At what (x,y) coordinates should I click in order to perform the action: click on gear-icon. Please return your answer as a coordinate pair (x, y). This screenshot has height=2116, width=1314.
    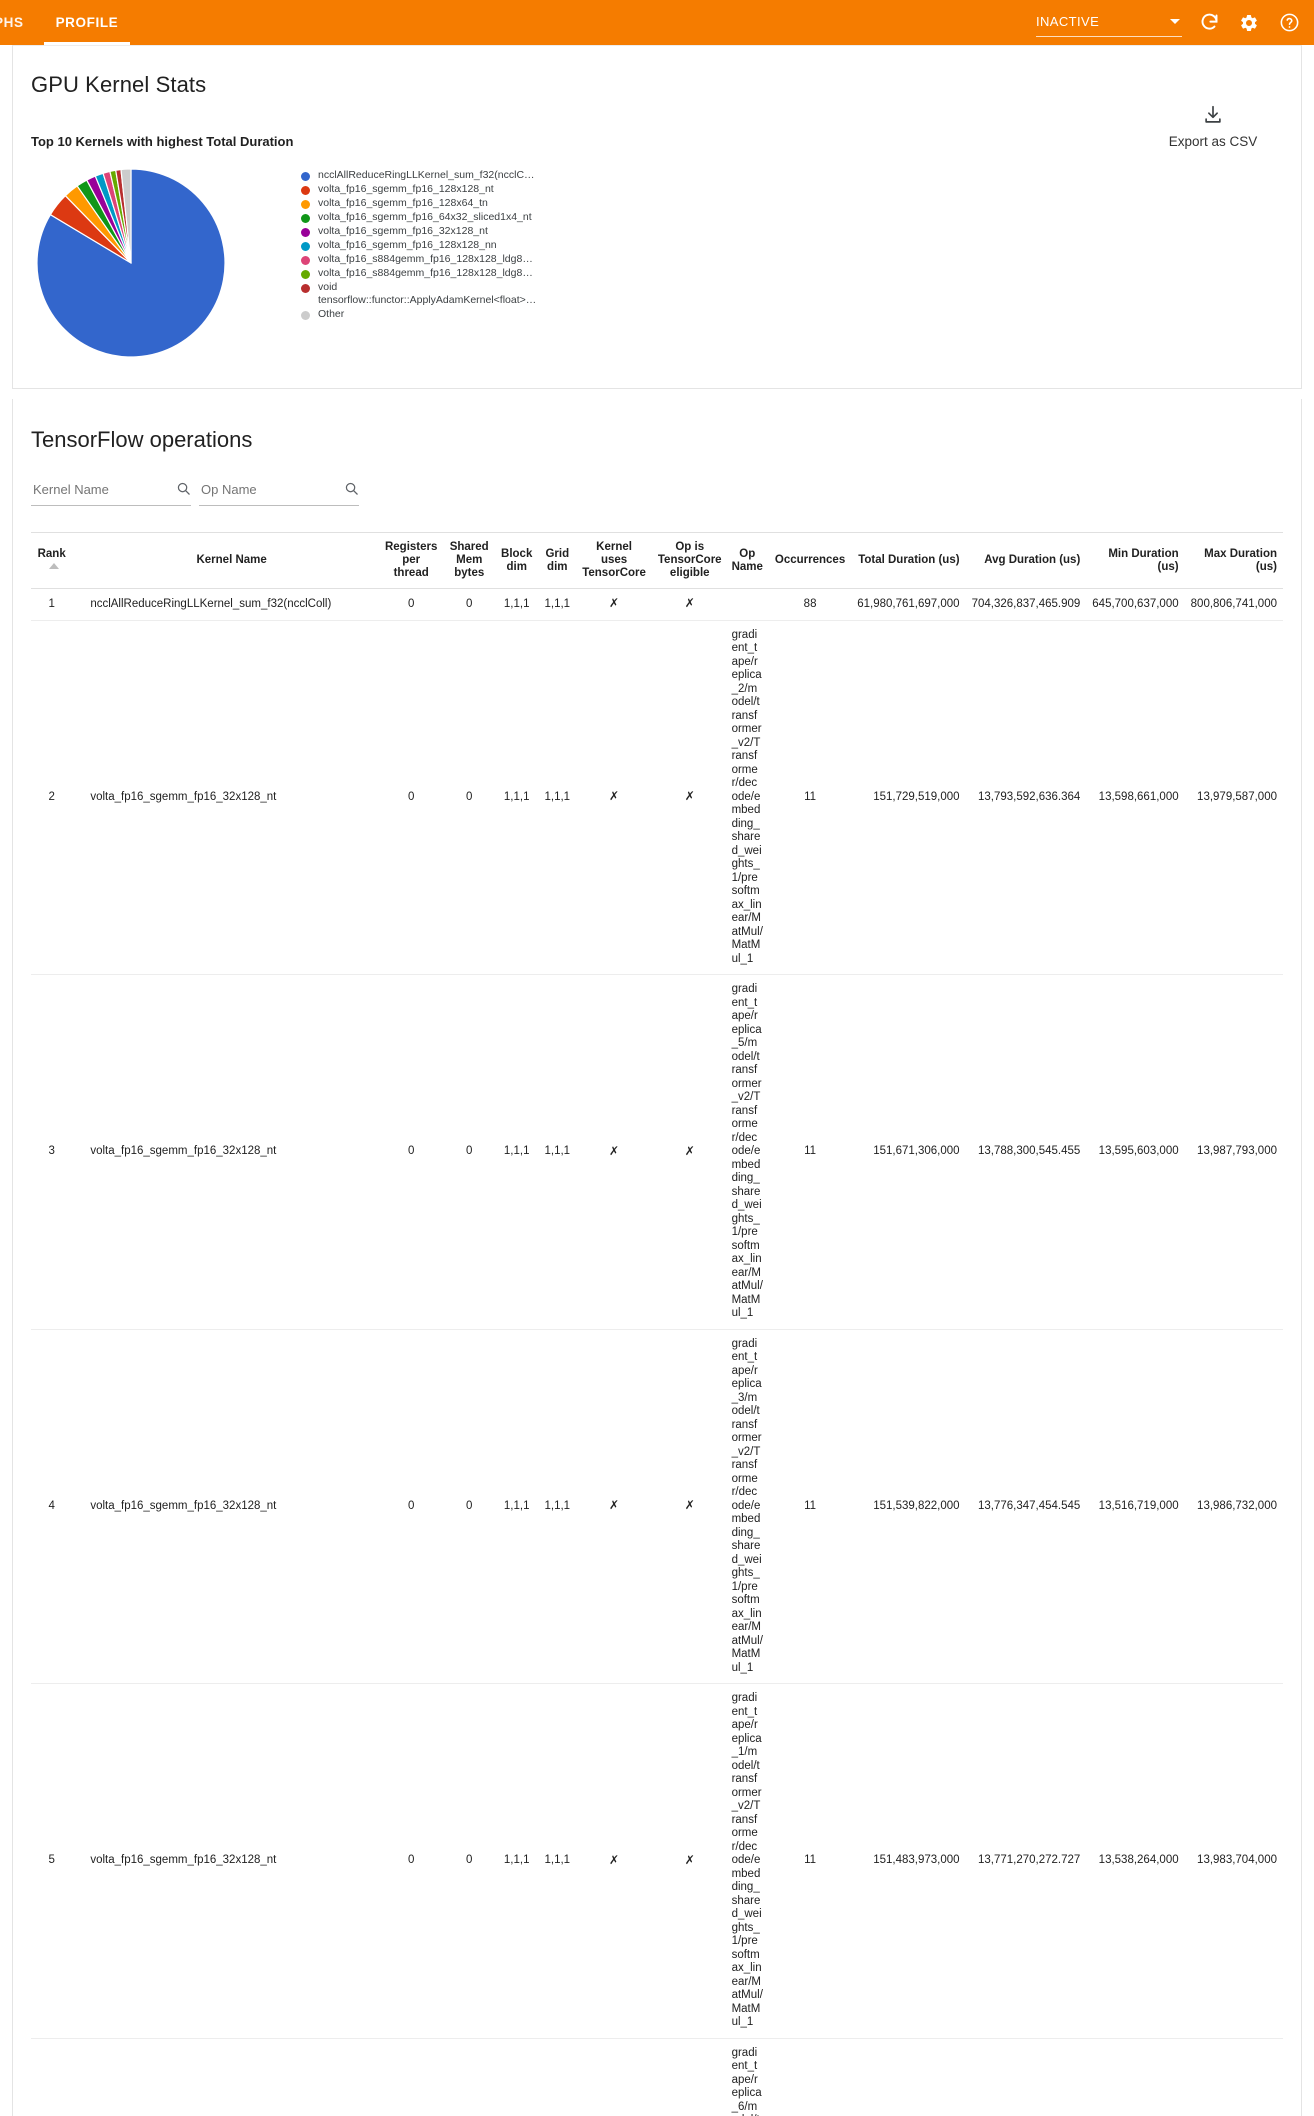
    Looking at the image, I should click on (1249, 23).